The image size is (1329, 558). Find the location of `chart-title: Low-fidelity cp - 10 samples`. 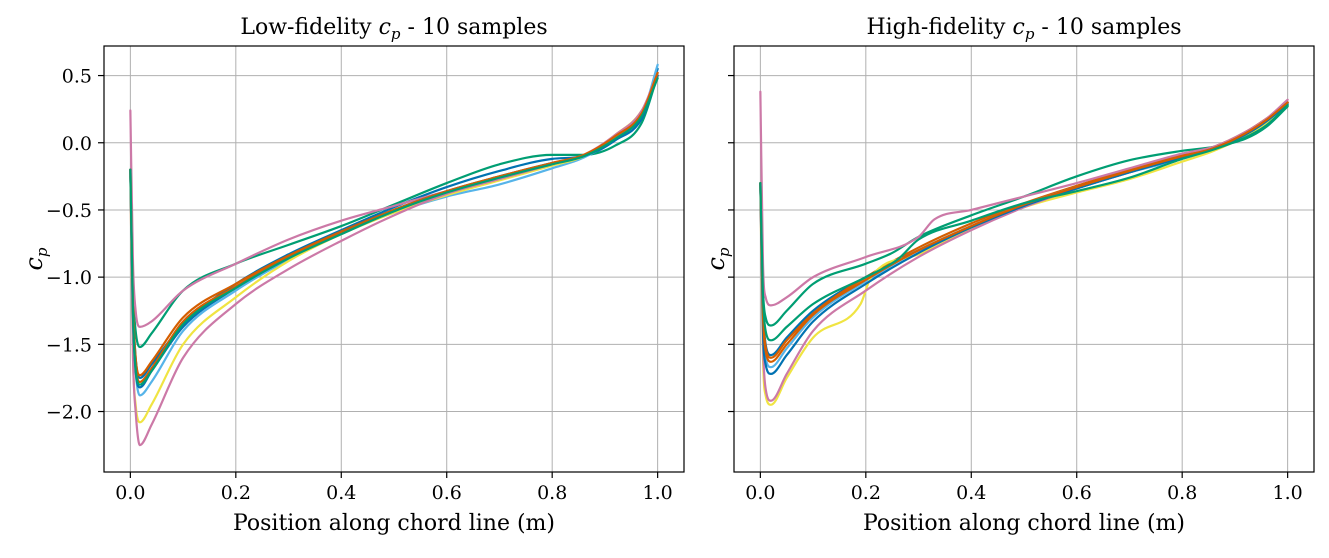

chart-title: Low-fidelity cp - 10 samples is located at coordinates (393, 29).